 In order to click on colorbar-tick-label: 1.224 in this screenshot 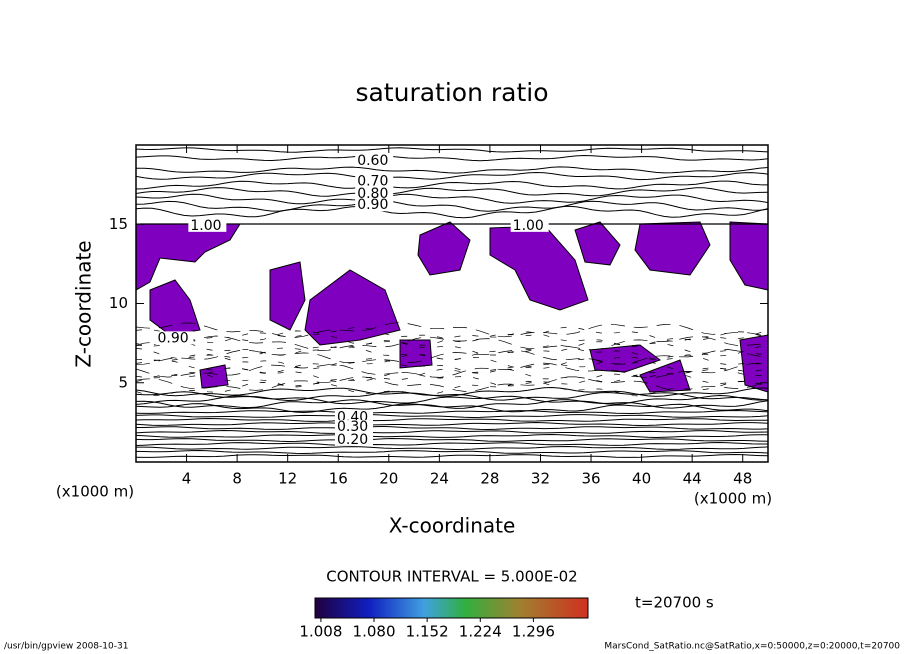, I will do `click(480, 632)`.